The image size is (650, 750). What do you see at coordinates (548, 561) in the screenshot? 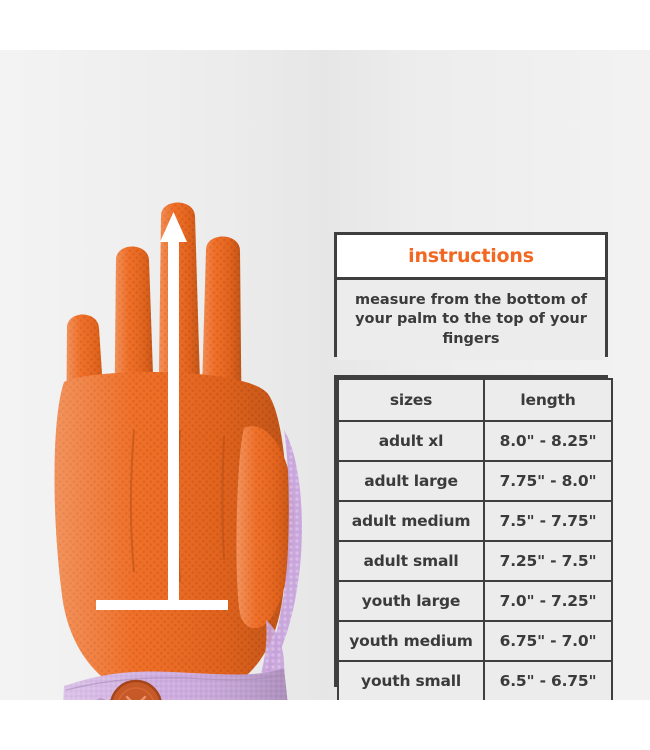
I see `cell-length: 7.25" - 7.5"` at bounding box center [548, 561].